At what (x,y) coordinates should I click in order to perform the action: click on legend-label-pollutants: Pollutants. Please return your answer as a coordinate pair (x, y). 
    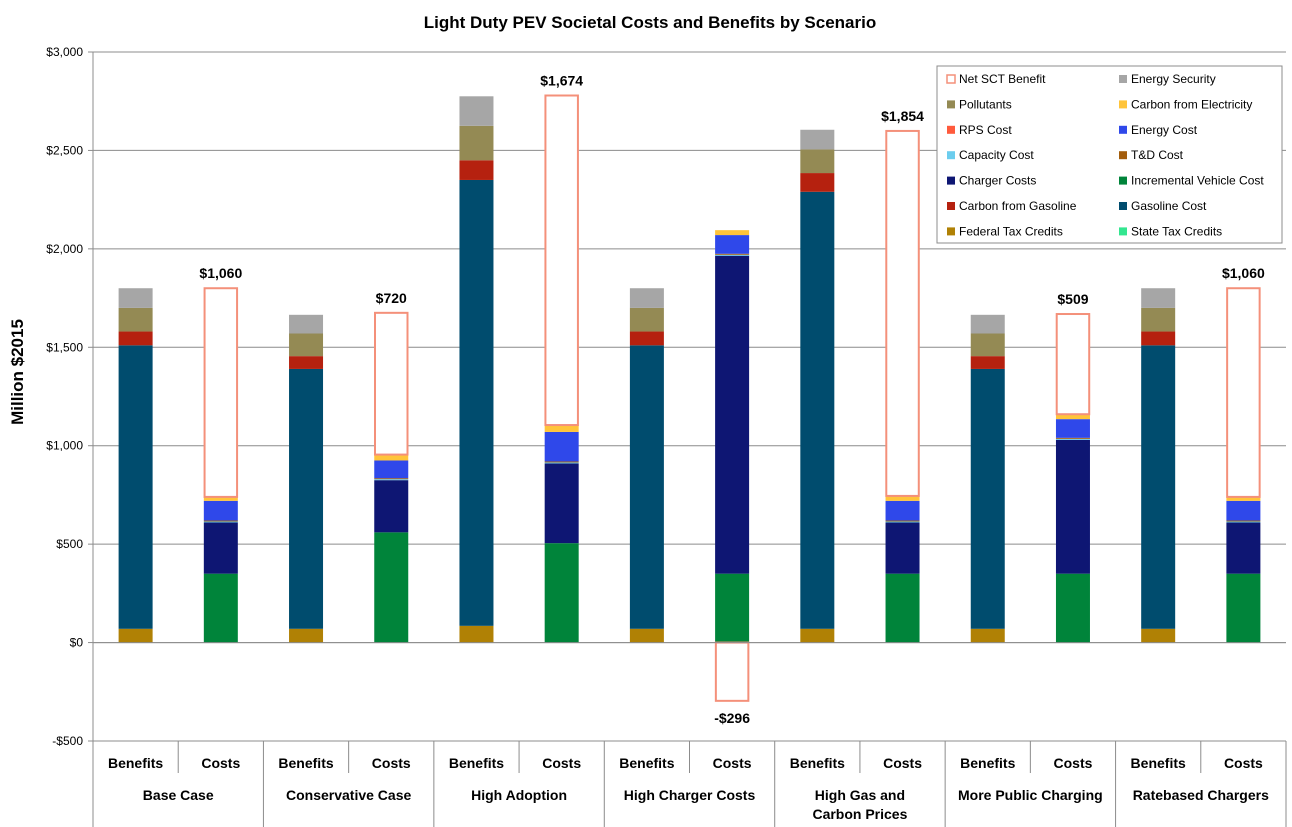
    Looking at the image, I should click on (985, 104).